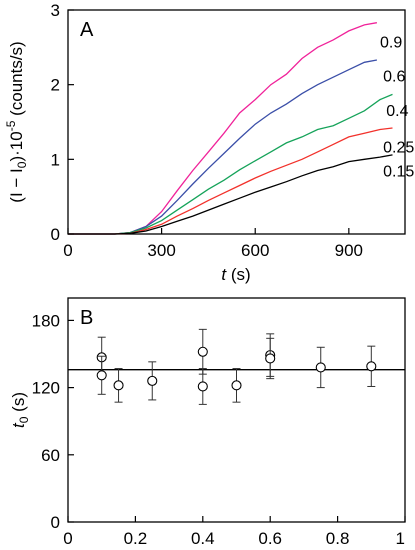 The height and width of the screenshot is (550, 415). I want to click on panel-a-y-tick-label: 1, so click(55, 159).